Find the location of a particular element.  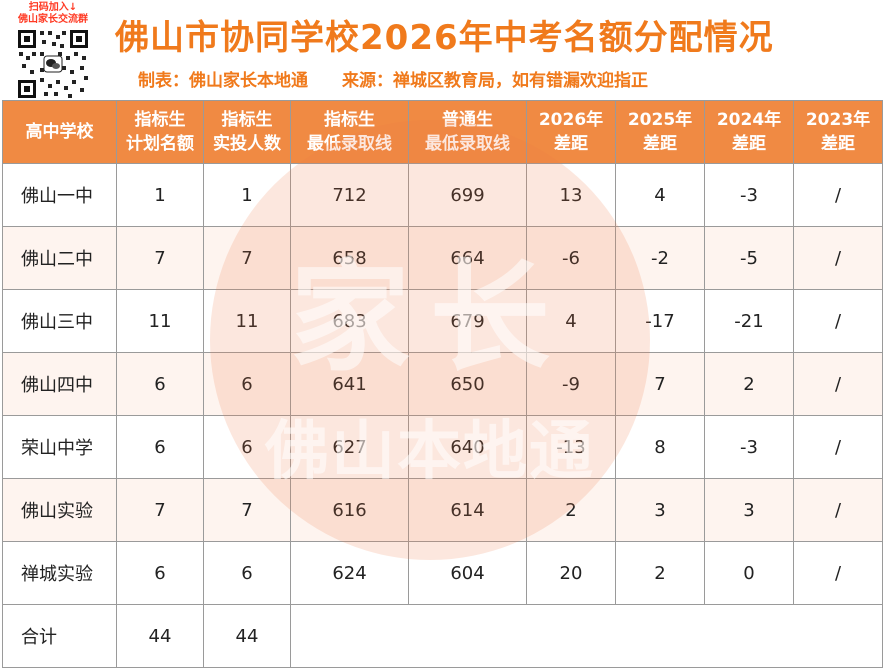

column-header: 指标生 计划名额 is located at coordinates (160, 132).